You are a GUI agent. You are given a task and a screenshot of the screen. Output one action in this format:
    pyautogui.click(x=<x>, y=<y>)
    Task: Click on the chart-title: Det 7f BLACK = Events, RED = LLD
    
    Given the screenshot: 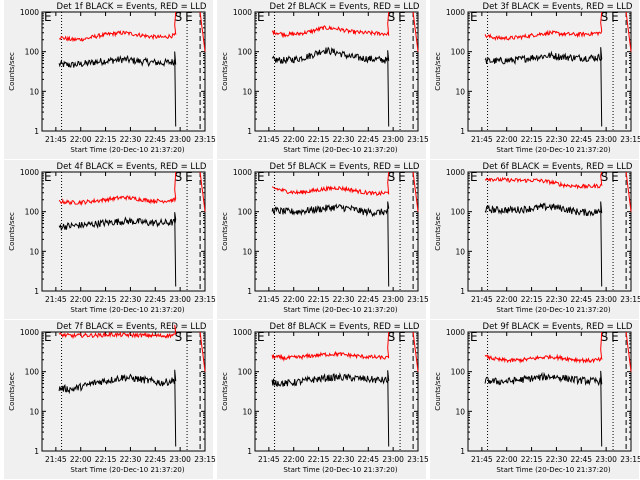 What is the action you would take?
    pyautogui.click(x=132, y=327)
    